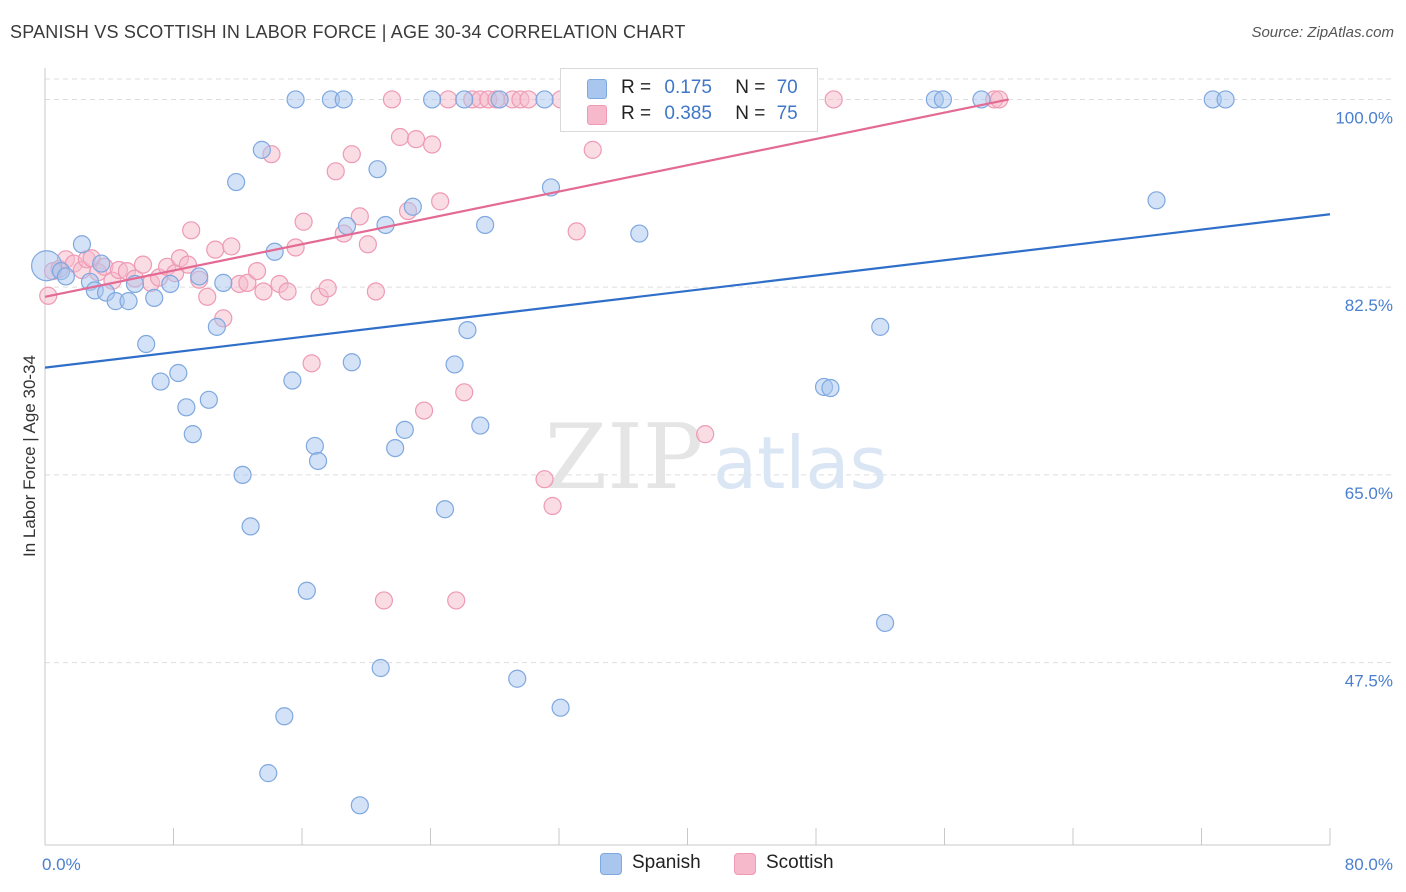 This screenshot has height=892, width=1406. What do you see at coordinates (1369, 681) in the screenshot?
I see `y-tick-label: 47.5%` at bounding box center [1369, 681].